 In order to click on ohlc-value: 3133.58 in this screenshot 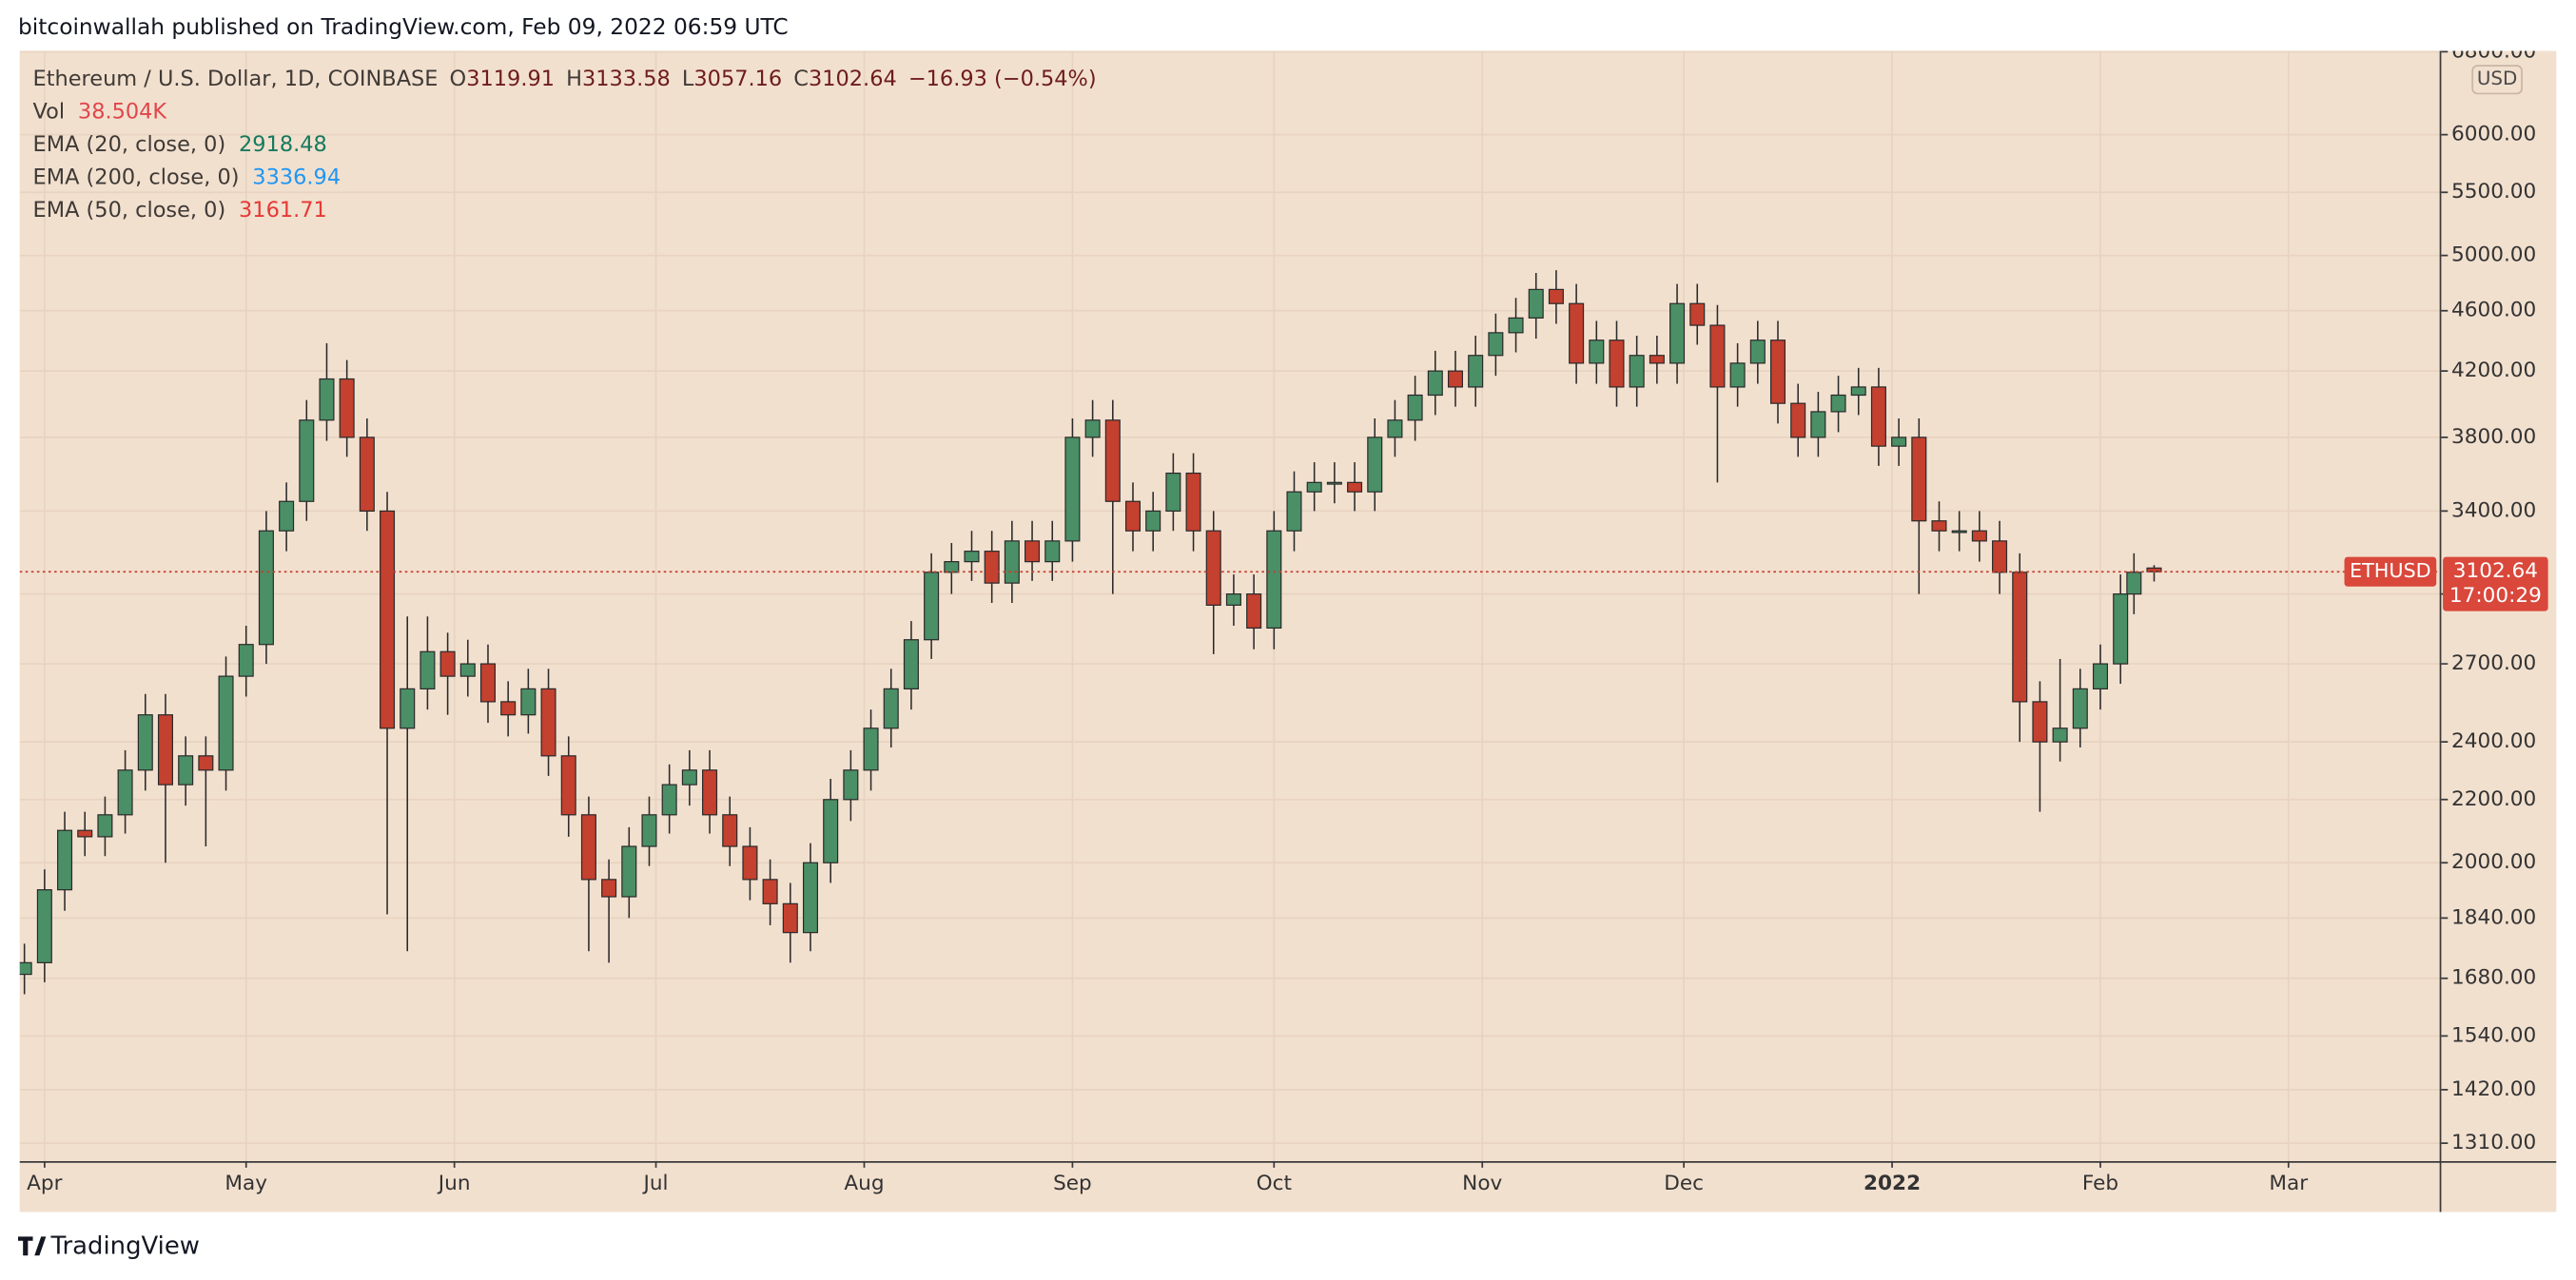, I will do `click(626, 78)`.